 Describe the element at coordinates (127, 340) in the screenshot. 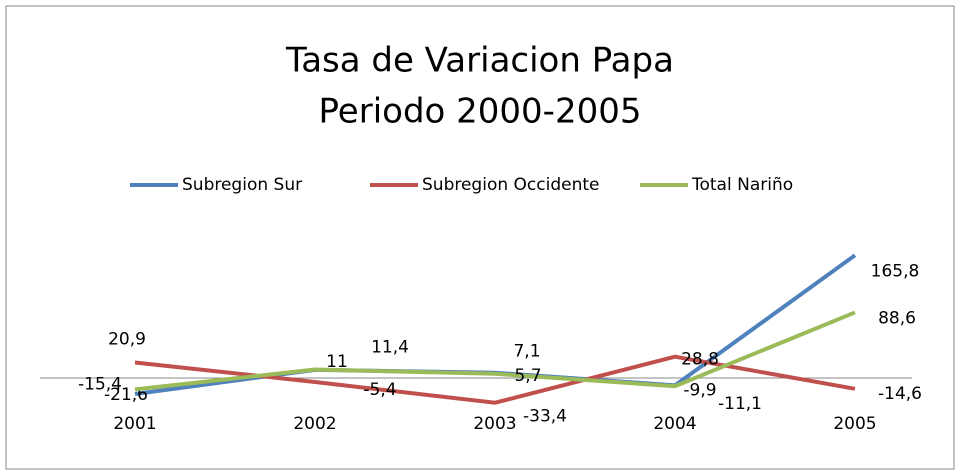

I see `data-label: 20,9` at that location.